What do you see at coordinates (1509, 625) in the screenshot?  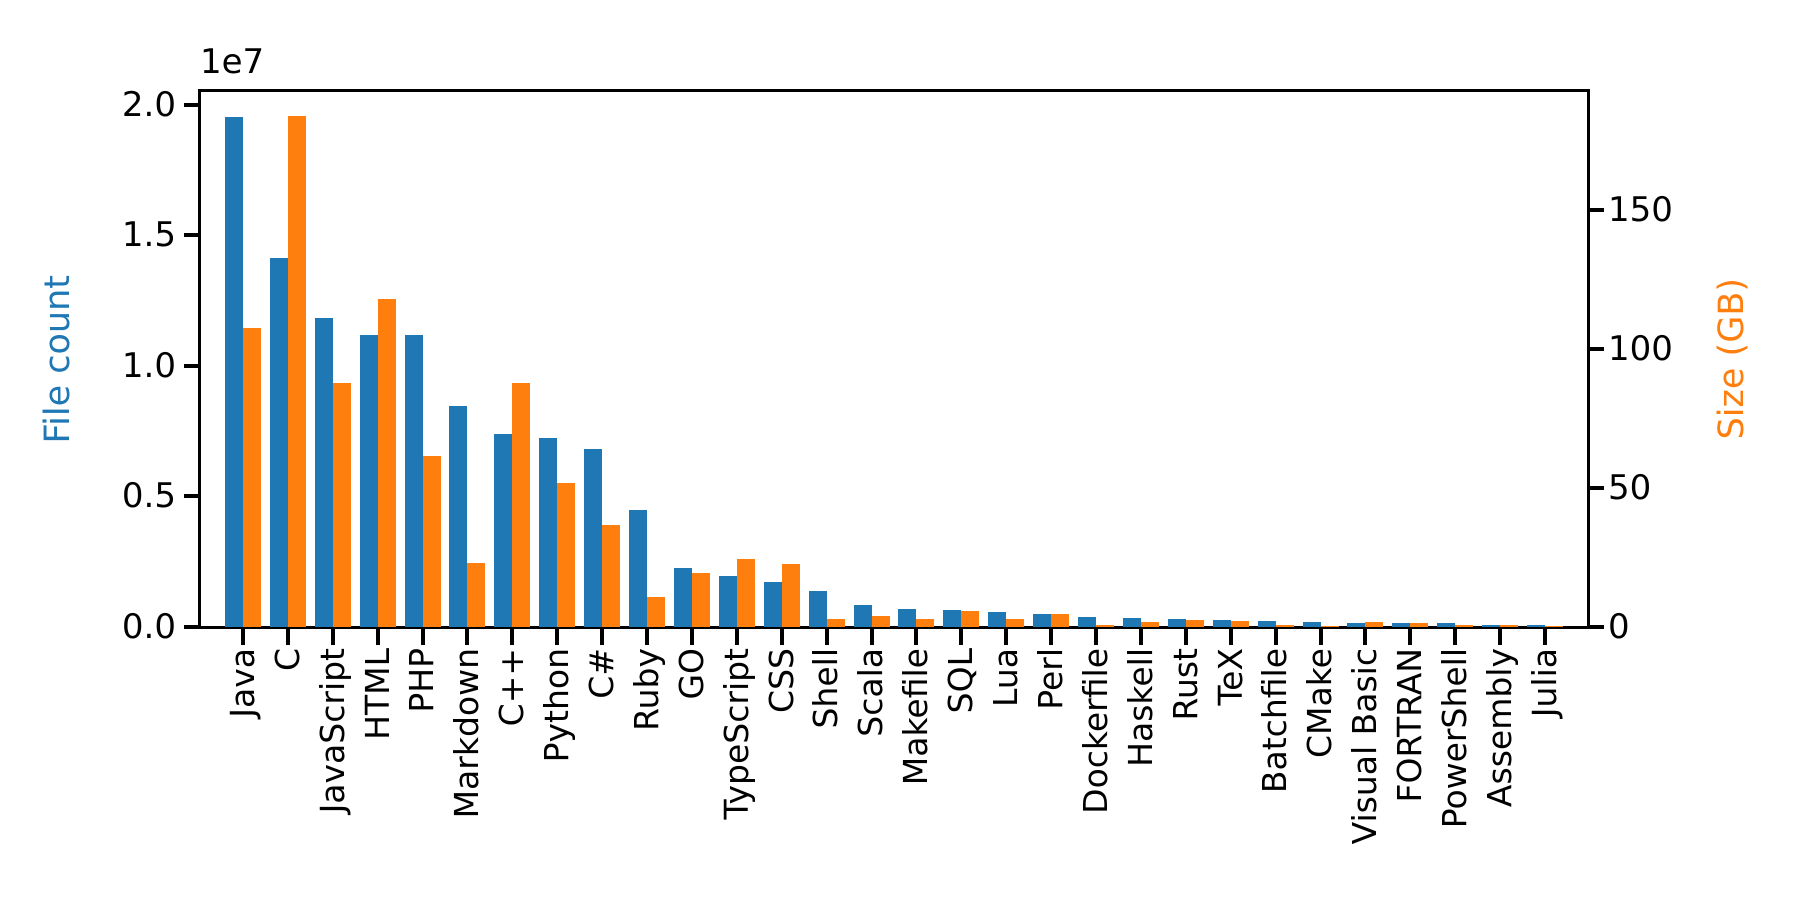 I see `bar-size-gb-assembly` at bounding box center [1509, 625].